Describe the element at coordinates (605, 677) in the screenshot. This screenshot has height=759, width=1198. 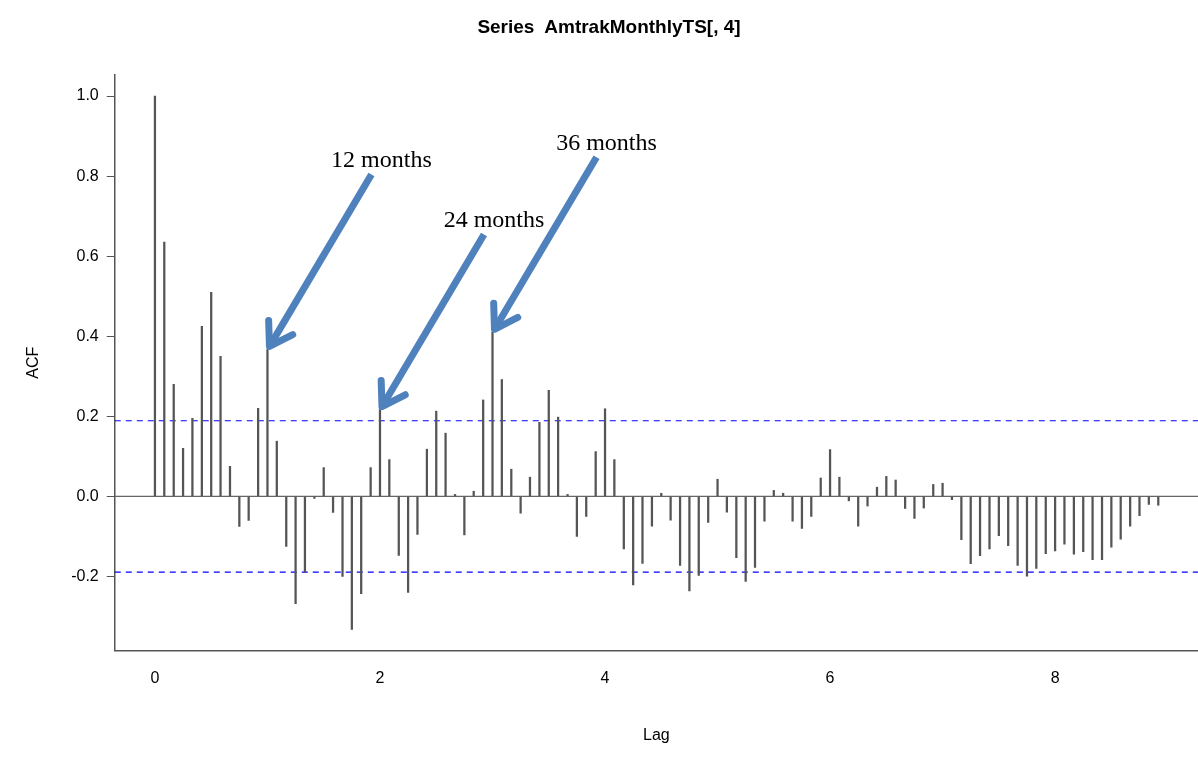
I see `x-tick-label: 4` at that location.